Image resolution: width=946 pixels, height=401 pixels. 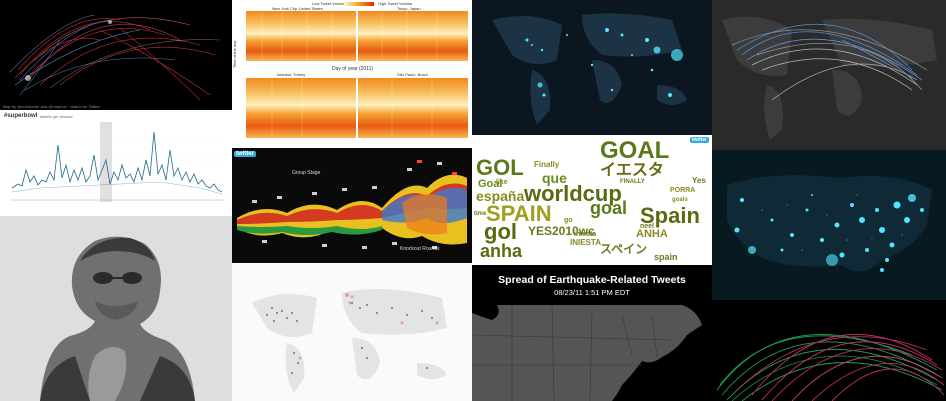 I want to click on word-anha: anha, so click(x=501, y=251).